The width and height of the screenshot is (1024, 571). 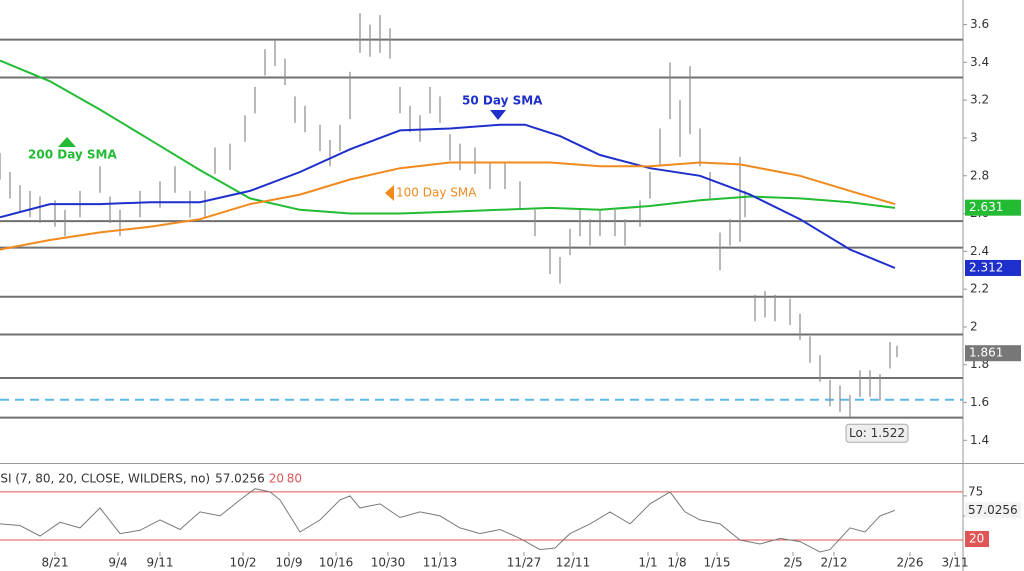 I want to click on x-tick-label: 10/9, so click(x=289, y=563).